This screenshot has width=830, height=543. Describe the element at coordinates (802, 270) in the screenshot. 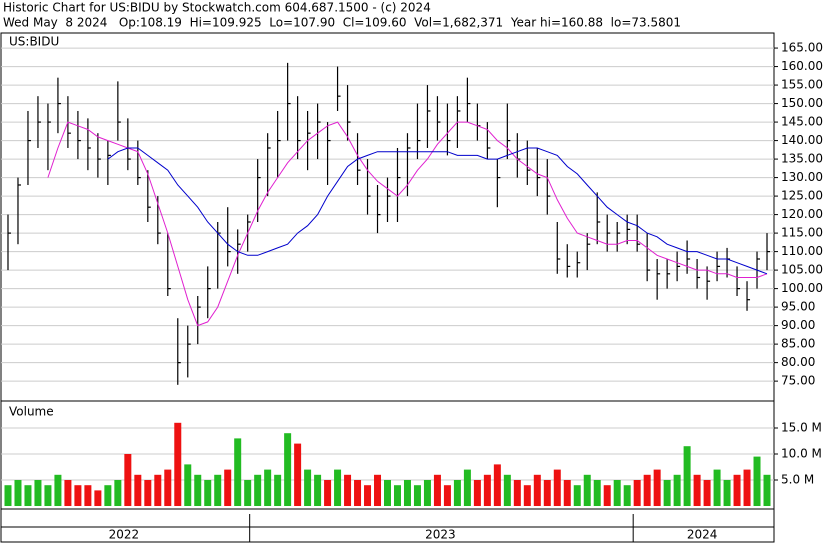

I see `y-tick-label: 105.00` at that location.